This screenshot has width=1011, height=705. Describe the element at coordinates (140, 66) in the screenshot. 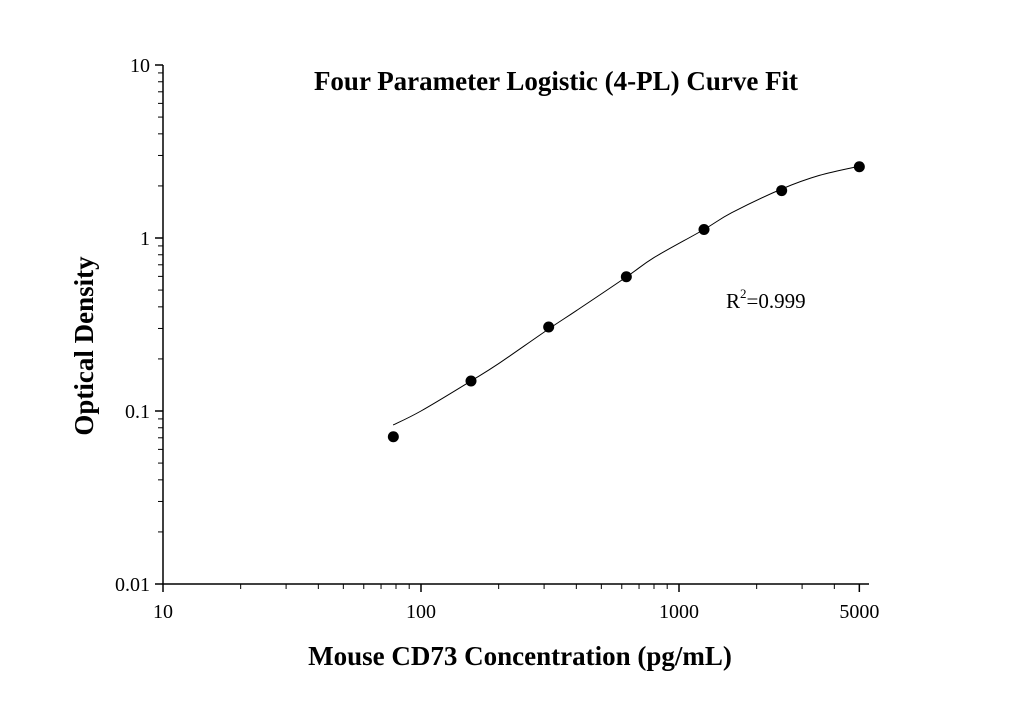

I see `y-tick-label: 10` at that location.